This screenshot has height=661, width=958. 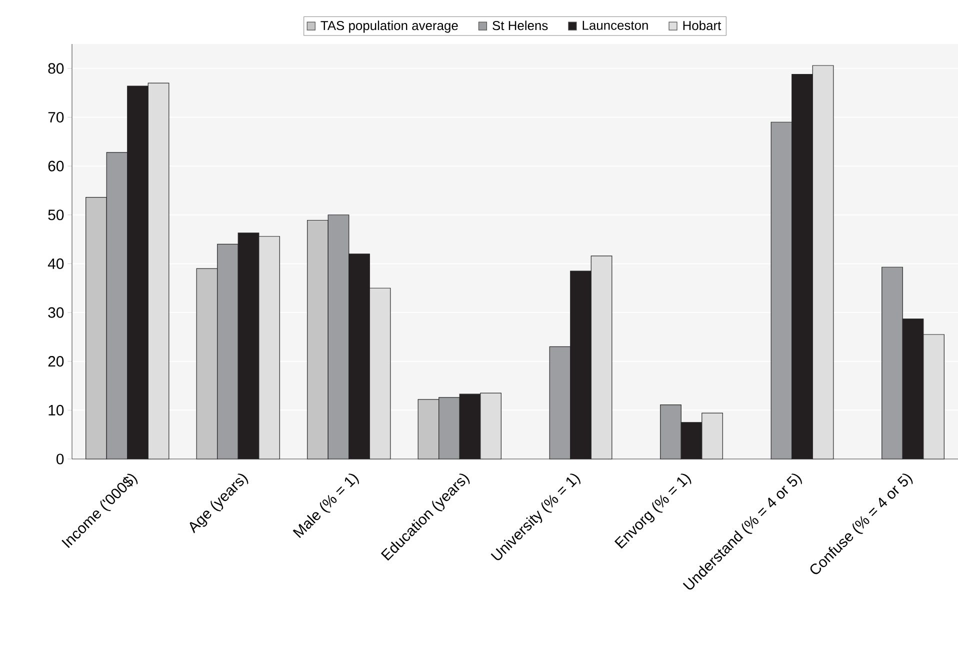 I want to click on legend-label: Launceston, so click(x=615, y=25).